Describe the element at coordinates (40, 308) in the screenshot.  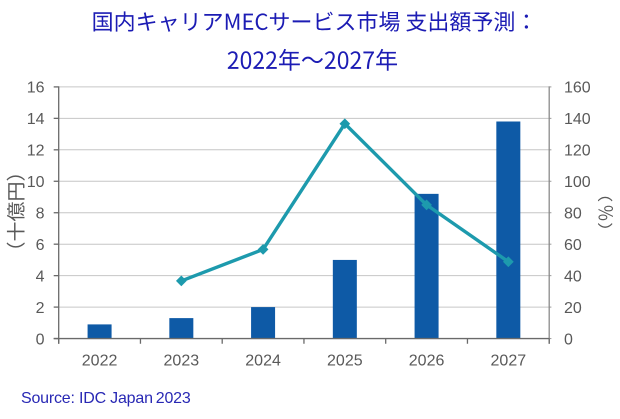
I see `svg-text: 2` at that location.